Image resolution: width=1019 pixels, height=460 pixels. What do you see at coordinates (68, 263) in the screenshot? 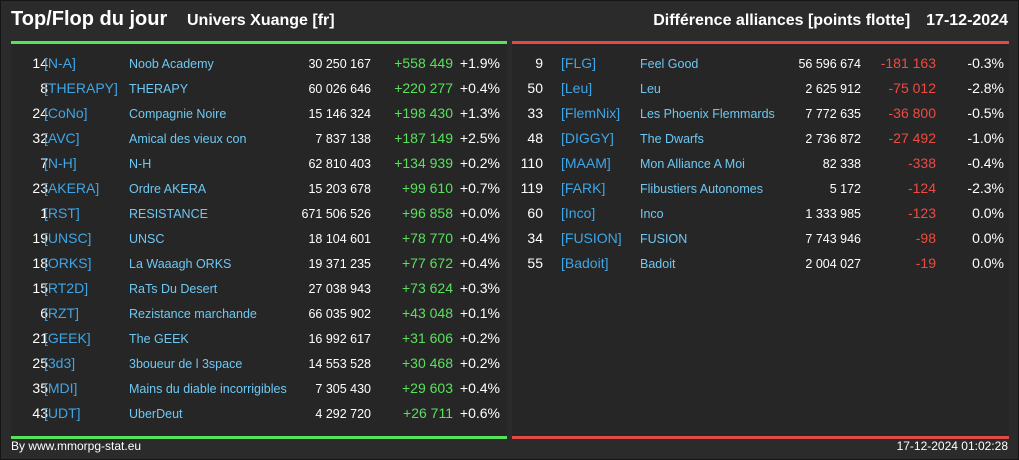
I see `alliance-tag: [ORKS]` at bounding box center [68, 263].